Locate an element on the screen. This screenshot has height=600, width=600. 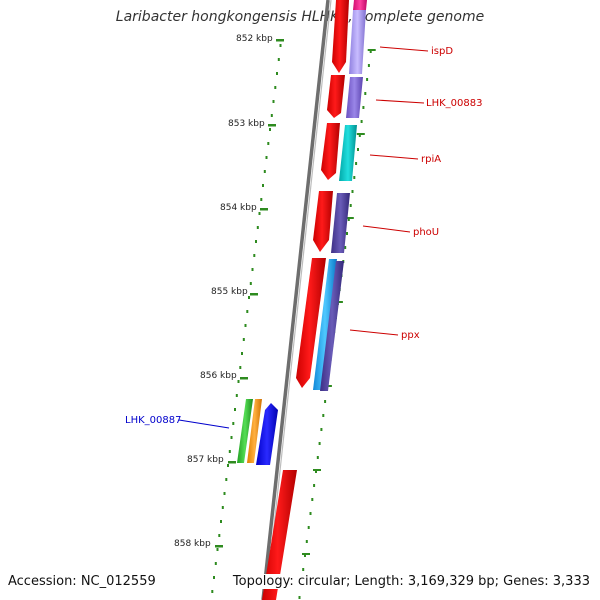
gene-label-rpiA: rpiA is located at coordinates (431, 159).